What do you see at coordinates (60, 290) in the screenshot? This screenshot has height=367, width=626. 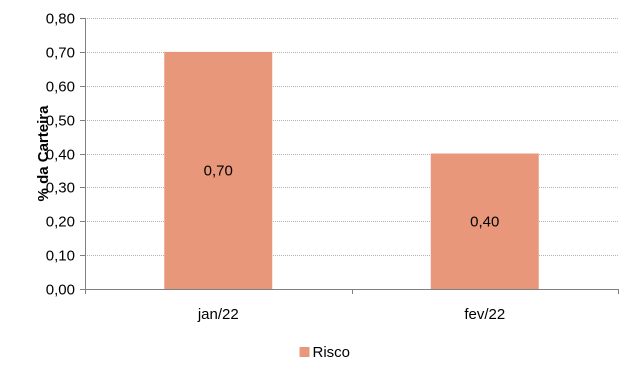 I see `y-tick-label: 0,00` at bounding box center [60, 290].